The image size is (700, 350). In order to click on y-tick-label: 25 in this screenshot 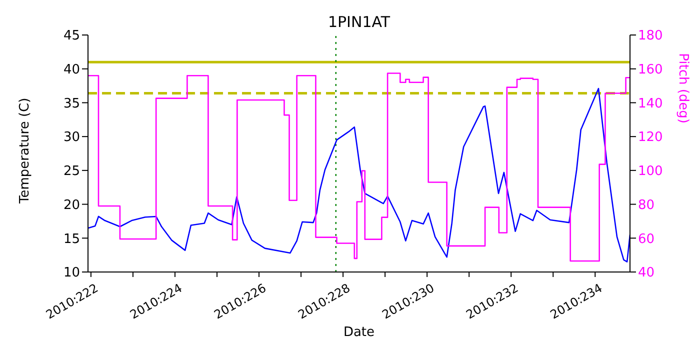, I will do `click(71, 172)`.